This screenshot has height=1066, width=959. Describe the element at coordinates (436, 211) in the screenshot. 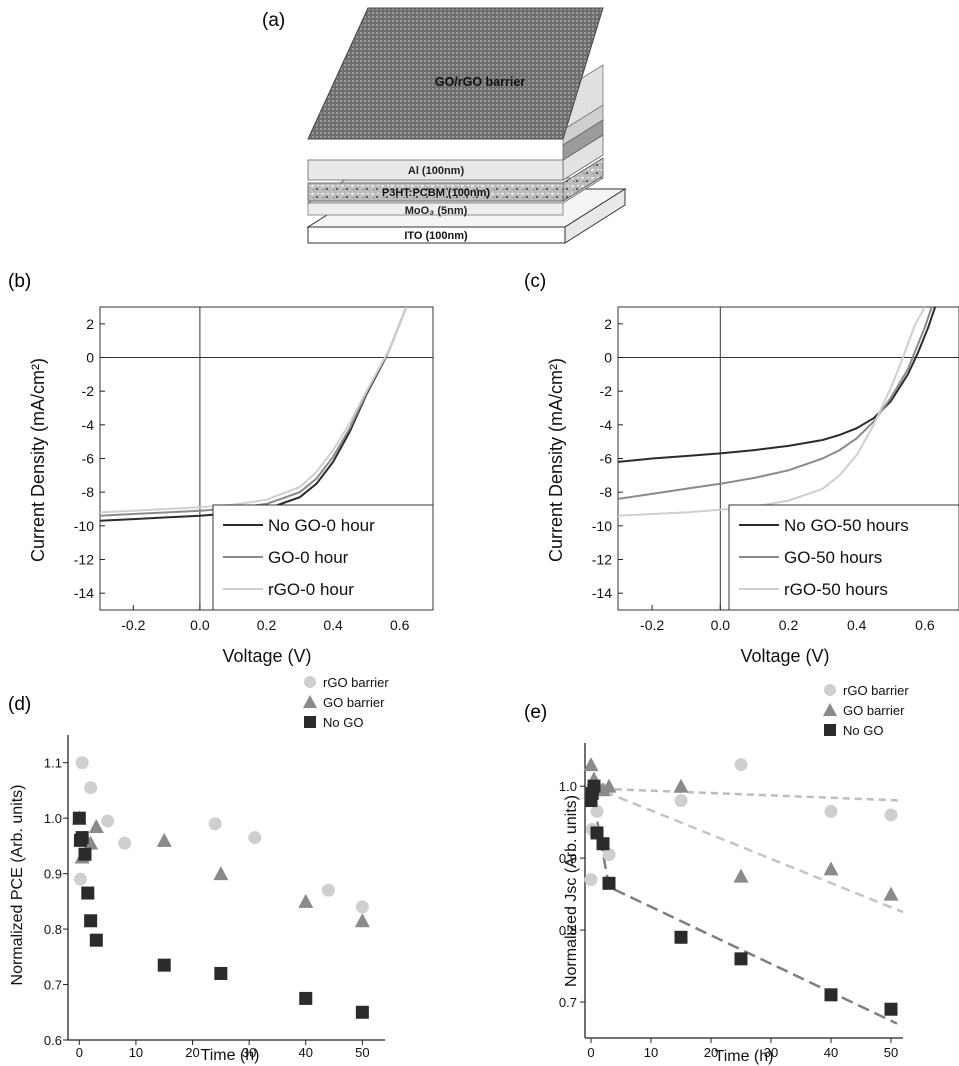

I see `layer-label-moo3: MoO₃ (5nm)` at that location.